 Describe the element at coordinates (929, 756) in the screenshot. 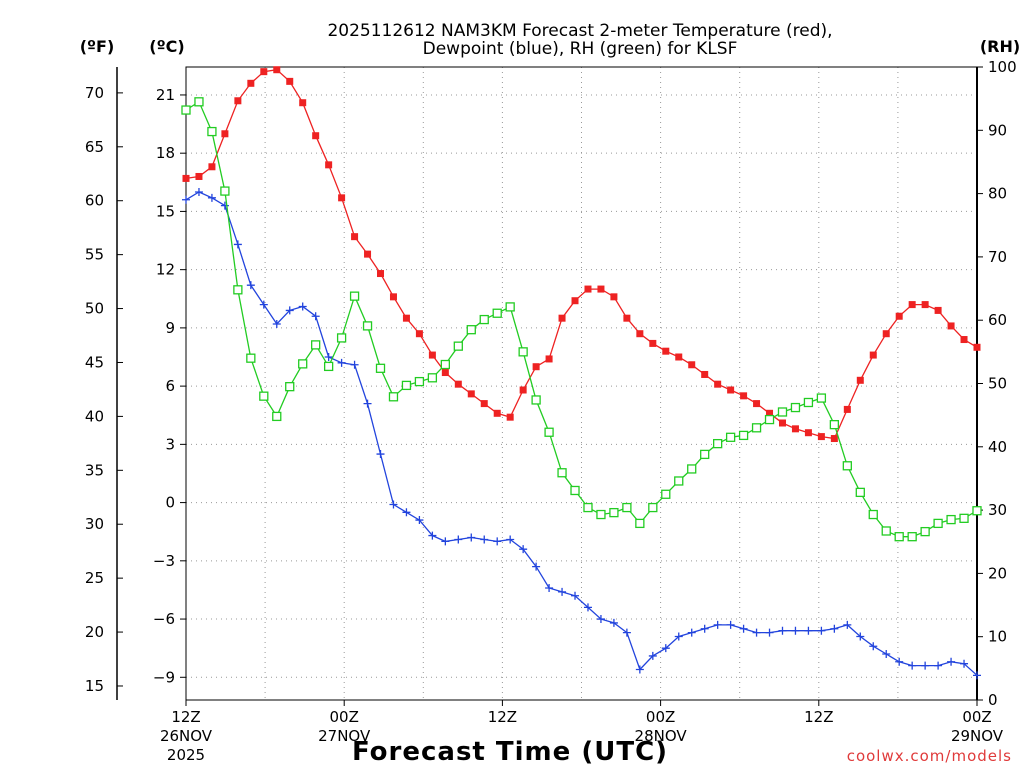

I see `credit-text: coolwx.com/models` at that location.